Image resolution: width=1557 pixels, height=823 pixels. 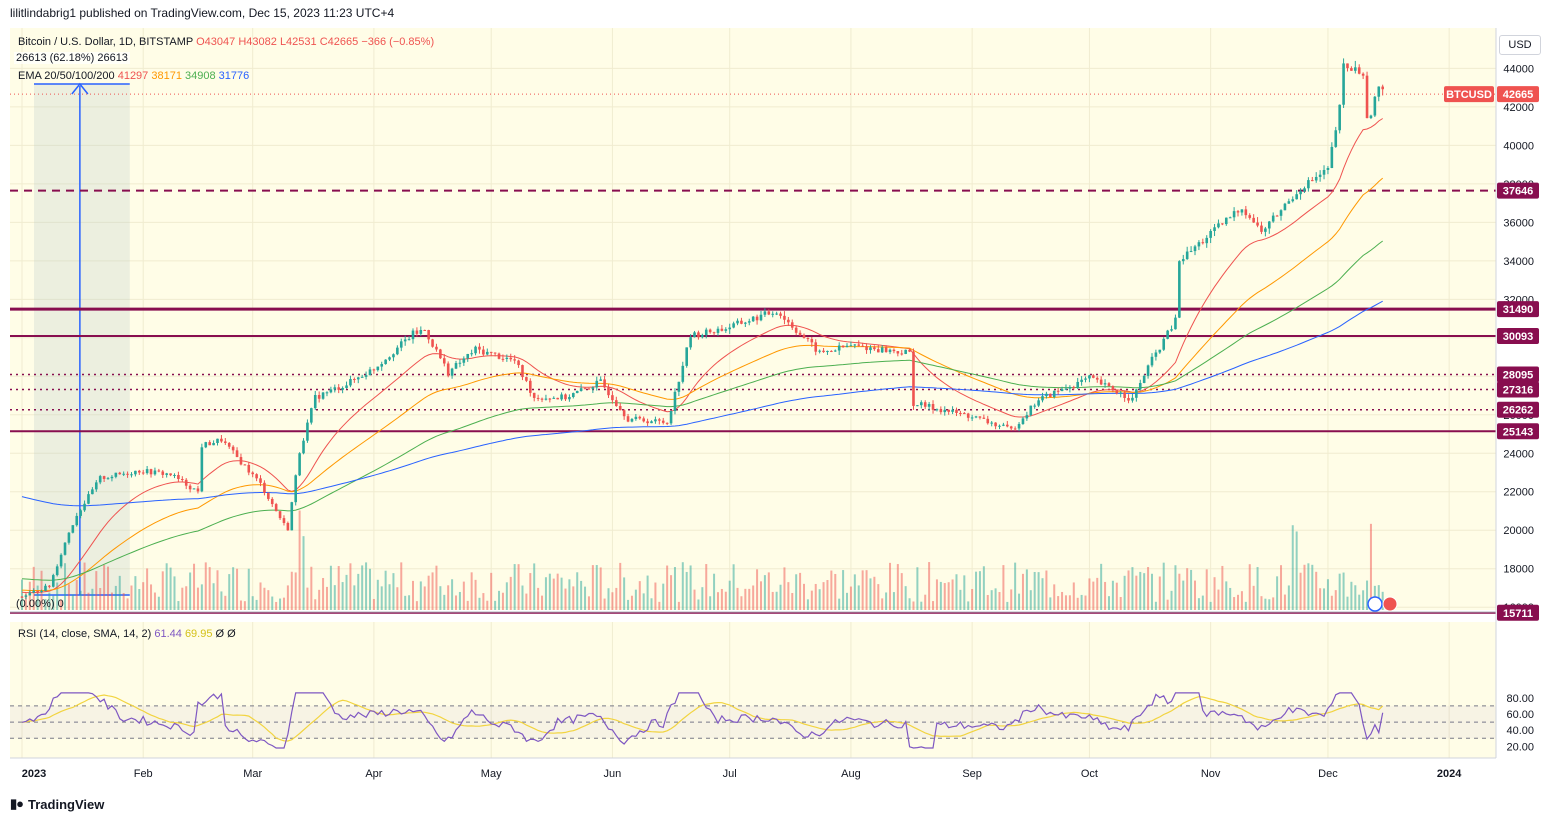 What do you see at coordinates (1518, 192) in the screenshot?
I see `level-badge-label: 37646` at bounding box center [1518, 192].